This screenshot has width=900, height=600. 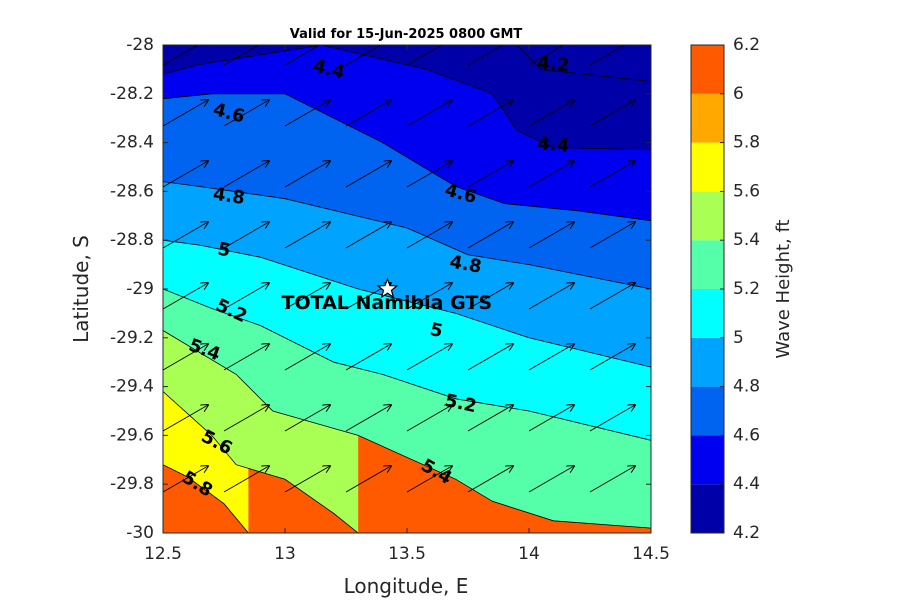 I want to click on colorbar-tick-label: 6.2, so click(x=746, y=45).